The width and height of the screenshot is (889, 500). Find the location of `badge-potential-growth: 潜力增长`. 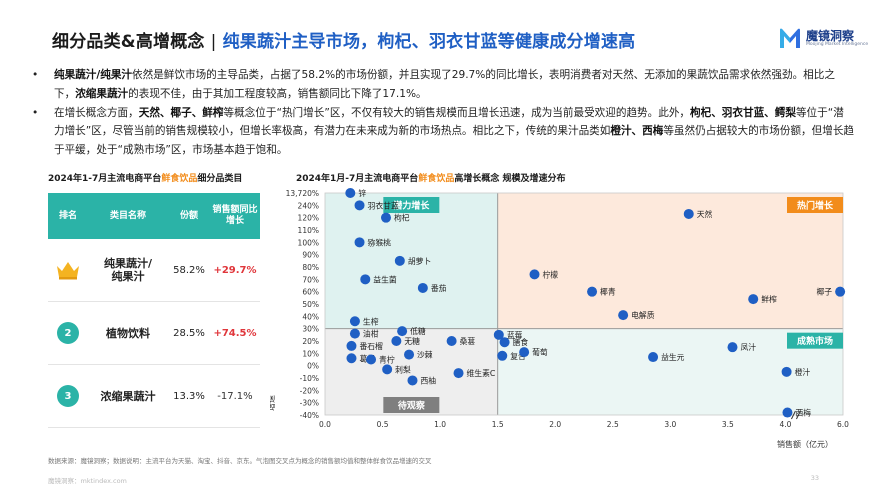

badge-potential-growth: 潜力增长 is located at coordinates (411, 206).